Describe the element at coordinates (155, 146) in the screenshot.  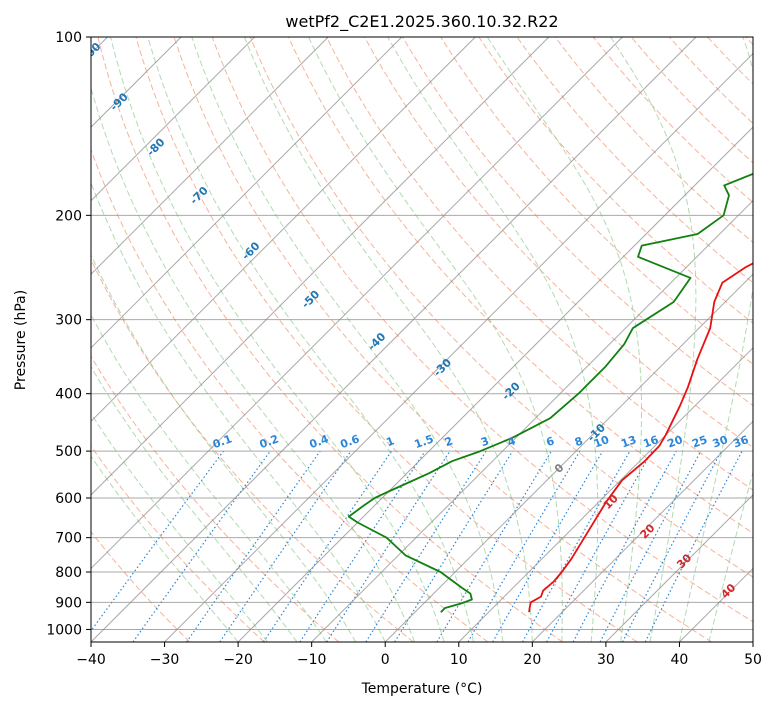
I see `dry-adiabat-label: -80` at that location.